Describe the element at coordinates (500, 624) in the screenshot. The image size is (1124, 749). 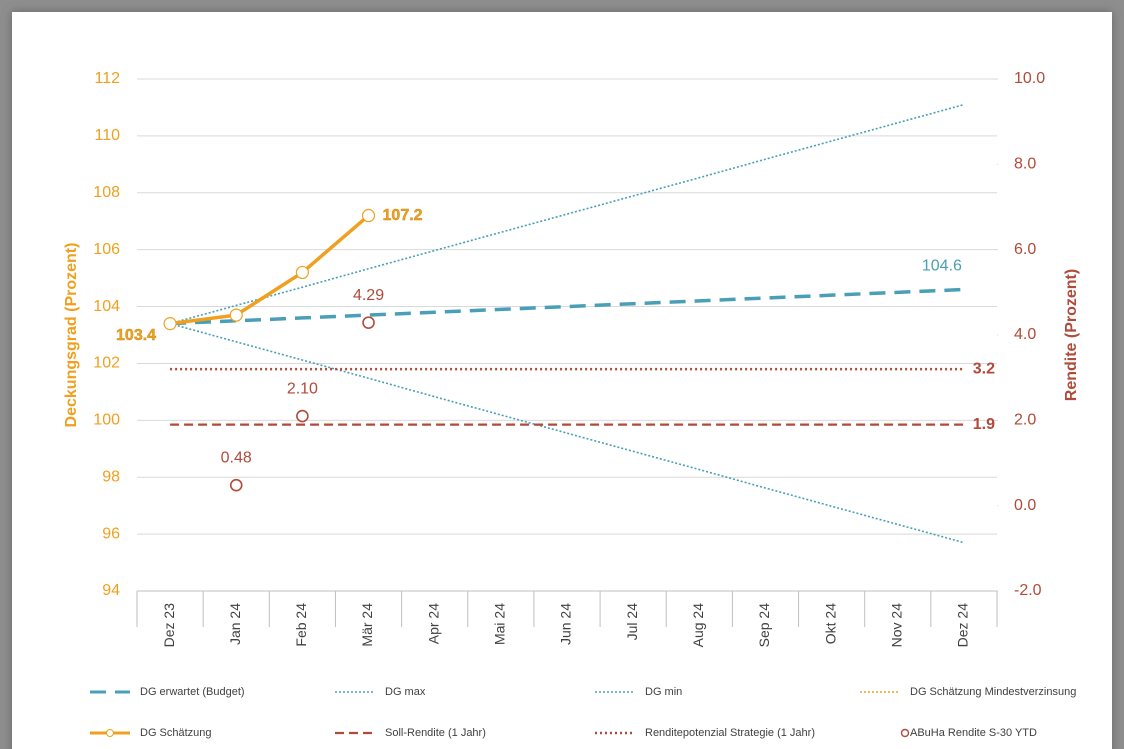
I see `x-tick-label: Mai 24` at that location.